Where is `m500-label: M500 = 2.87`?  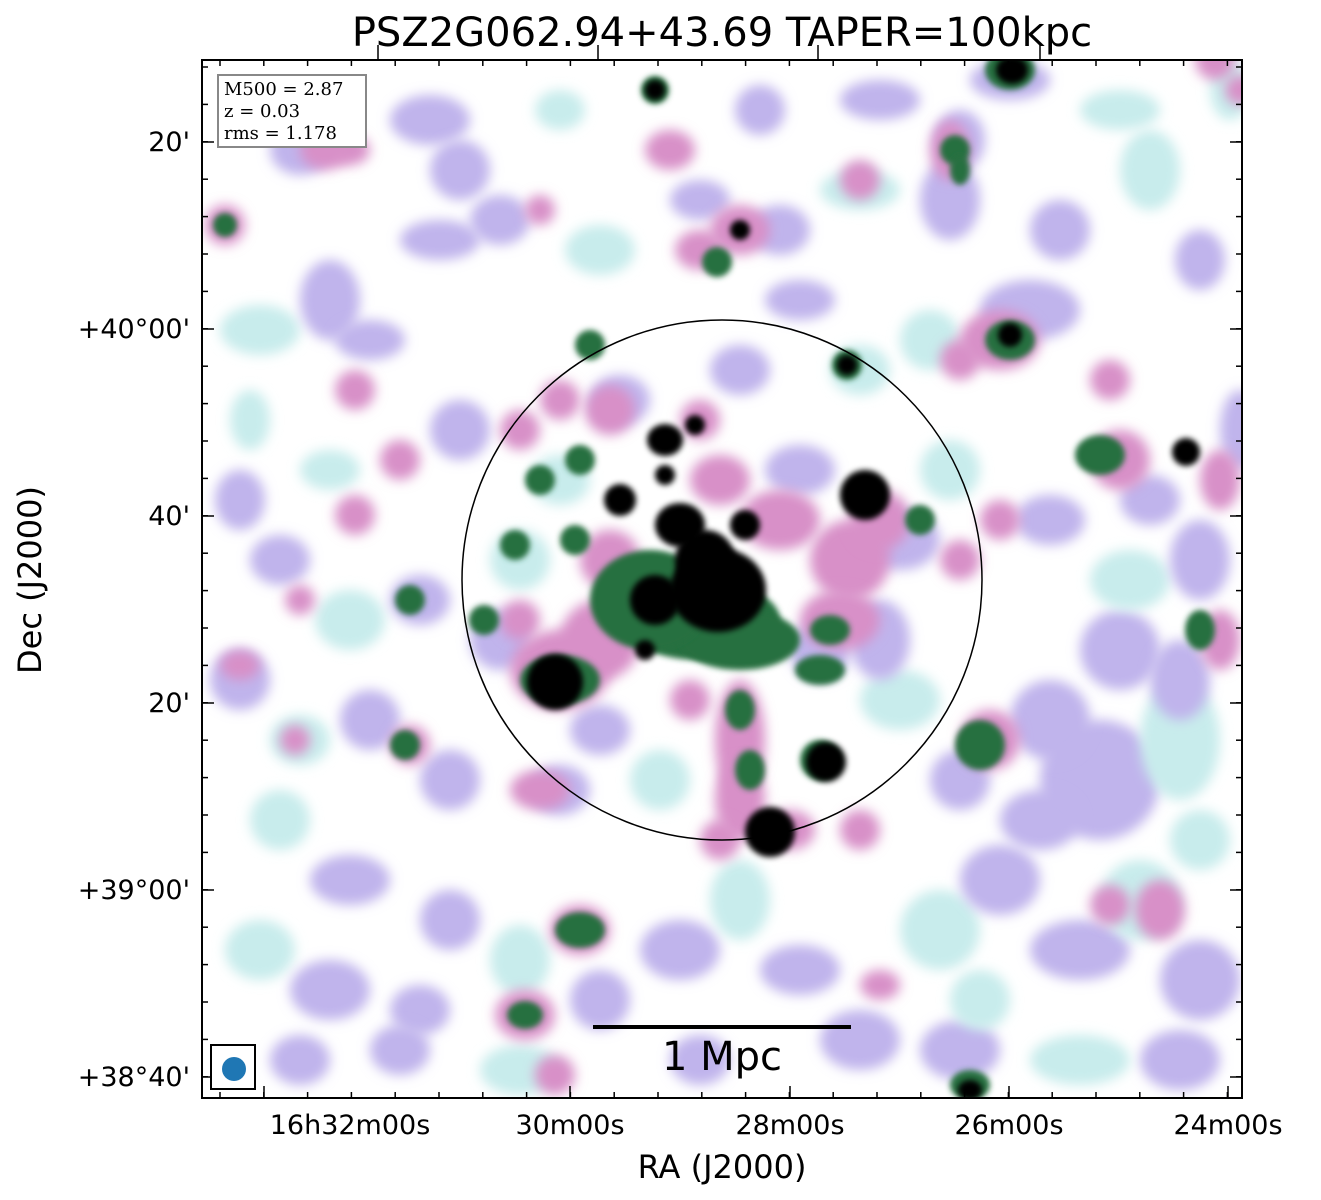 m500-label: M500 = 2.87 is located at coordinates (284, 89).